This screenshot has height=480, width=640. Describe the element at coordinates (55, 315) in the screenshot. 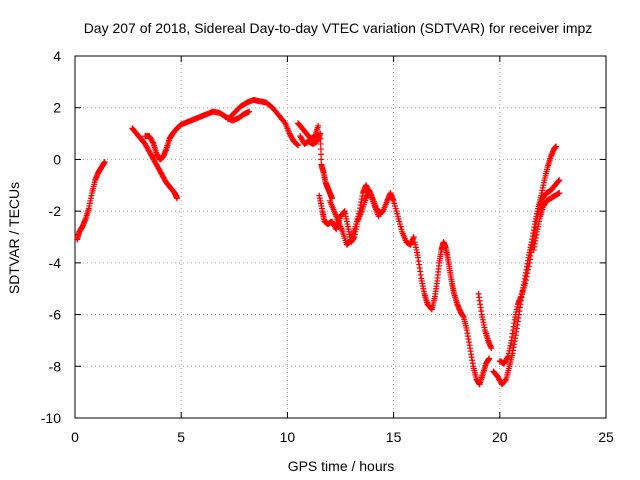

I see `y-tick-label: -6` at that location.